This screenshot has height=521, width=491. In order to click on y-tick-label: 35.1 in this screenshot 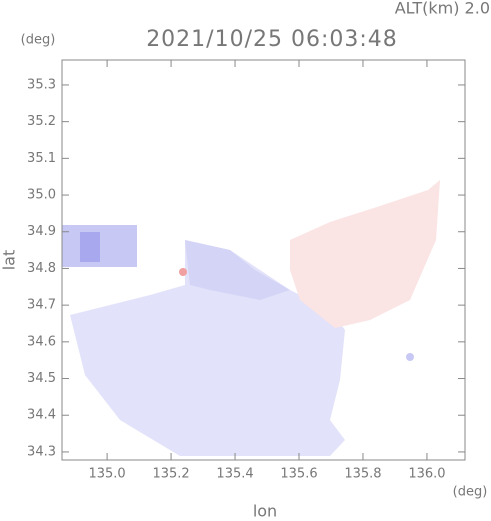, I will do `click(41, 158)`.